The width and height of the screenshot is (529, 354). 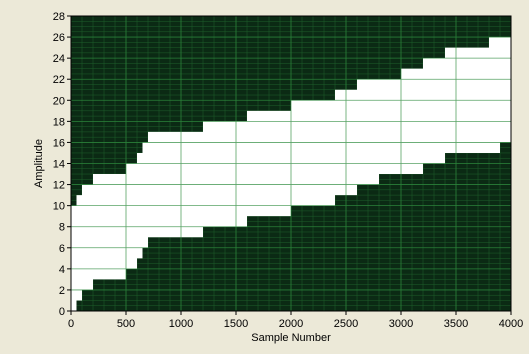 What do you see at coordinates (62, 270) in the screenshot?
I see `y-tick-label: 4` at bounding box center [62, 270].